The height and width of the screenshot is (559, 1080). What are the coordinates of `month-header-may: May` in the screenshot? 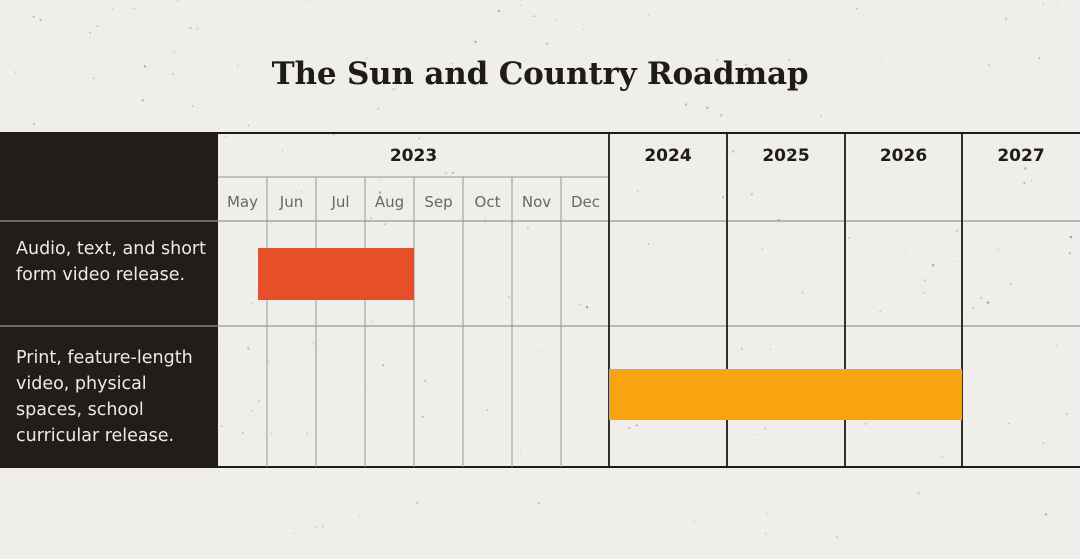 It's located at (242, 202).